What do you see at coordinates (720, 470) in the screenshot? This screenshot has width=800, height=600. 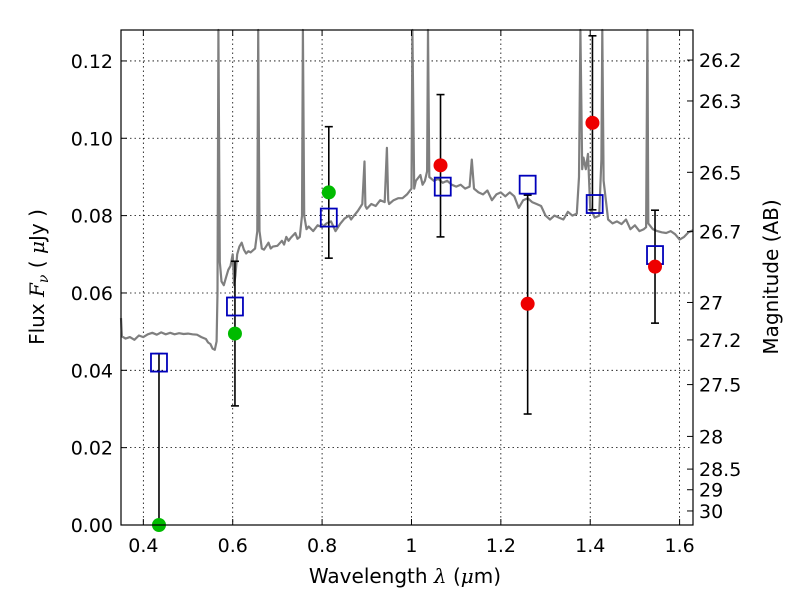 I see `y2-tick-label: 28.5` at bounding box center [720, 470].